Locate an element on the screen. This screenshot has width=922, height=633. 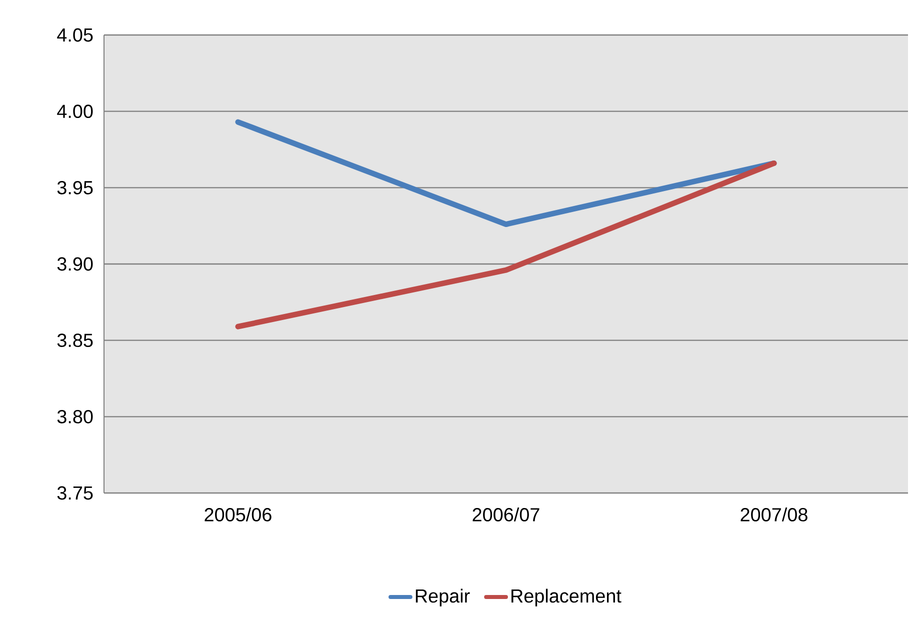
y-tick-label: 3.90 is located at coordinates (75, 264).